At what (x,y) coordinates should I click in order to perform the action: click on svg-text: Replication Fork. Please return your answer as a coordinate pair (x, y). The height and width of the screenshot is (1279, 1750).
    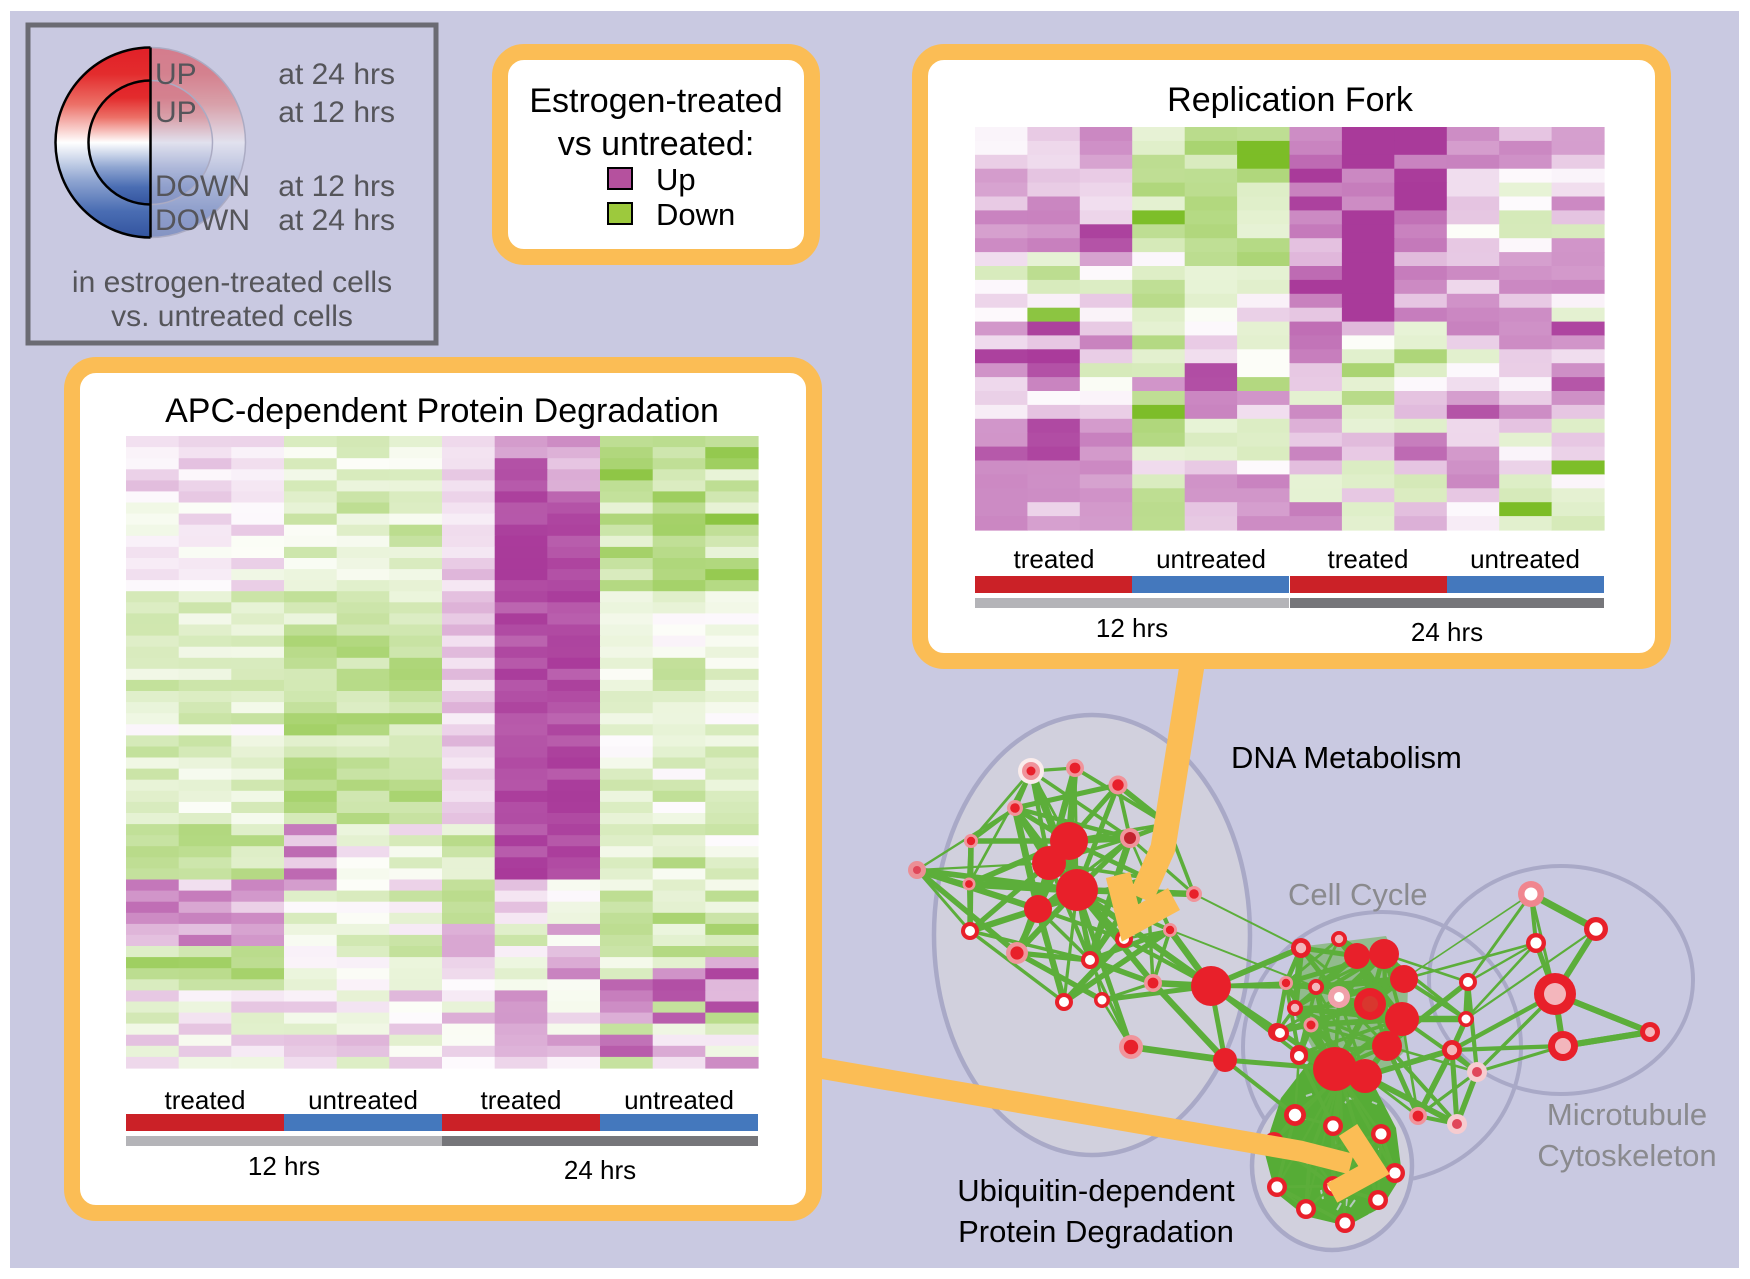
    Looking at the image, I should click on (1290, 100).